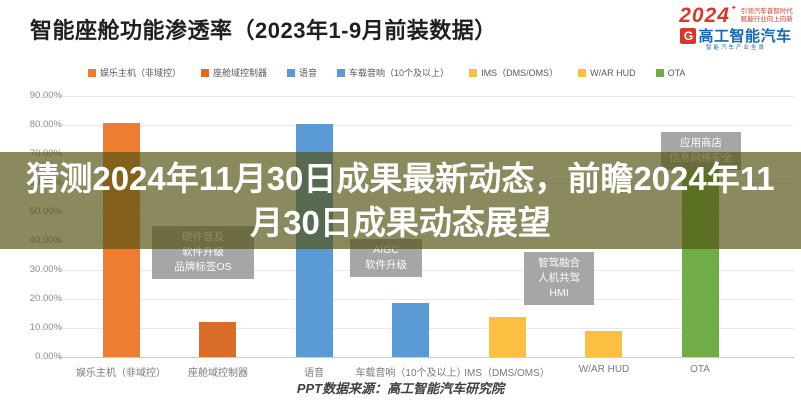 The height and width of the screenshot is (400, 801). I want to click on annotation-line: 人机共驾, so click(559, 278).